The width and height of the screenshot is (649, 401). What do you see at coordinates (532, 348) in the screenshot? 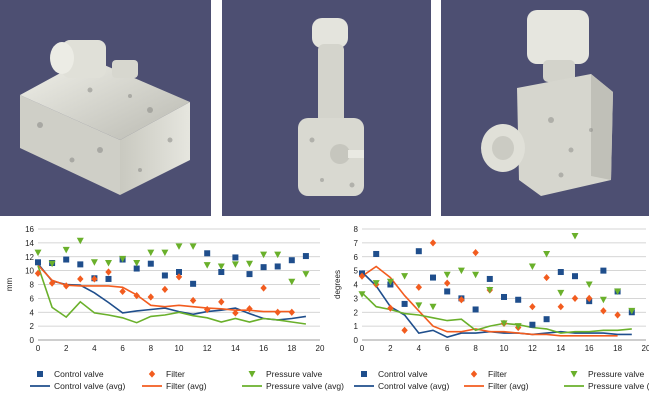
I see `x-tick-label: 12` at bounding box center [532, 348].